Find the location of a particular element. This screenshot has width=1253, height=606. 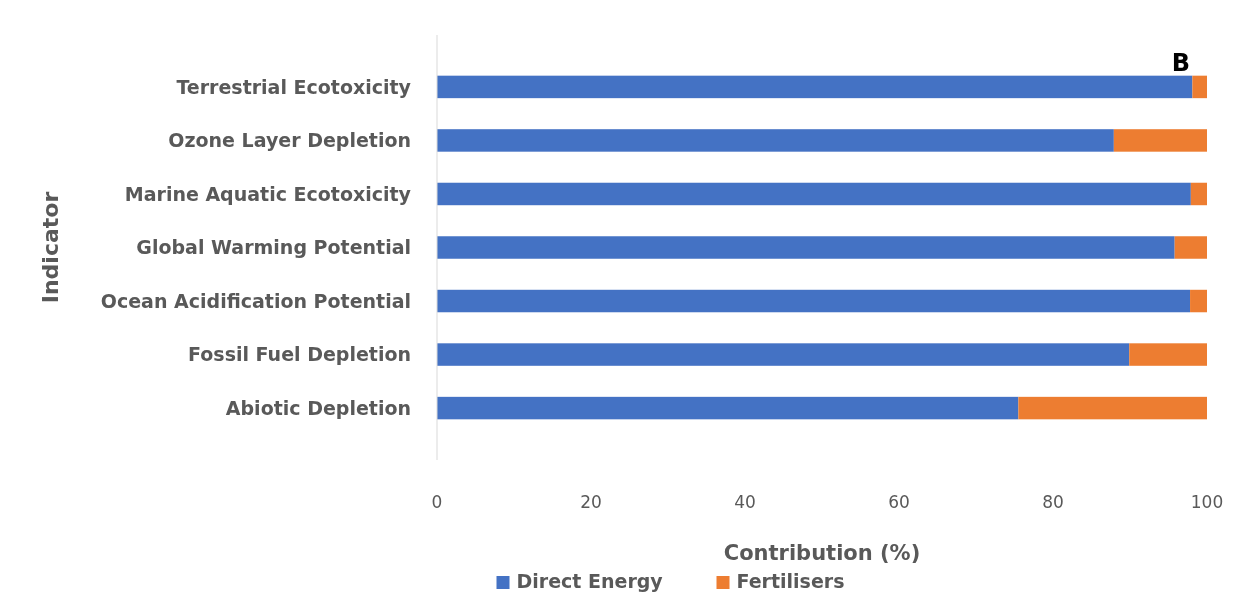

y-tick-label: Marine Aquatic Ecotoxicity is located at coordinates (268, 193).